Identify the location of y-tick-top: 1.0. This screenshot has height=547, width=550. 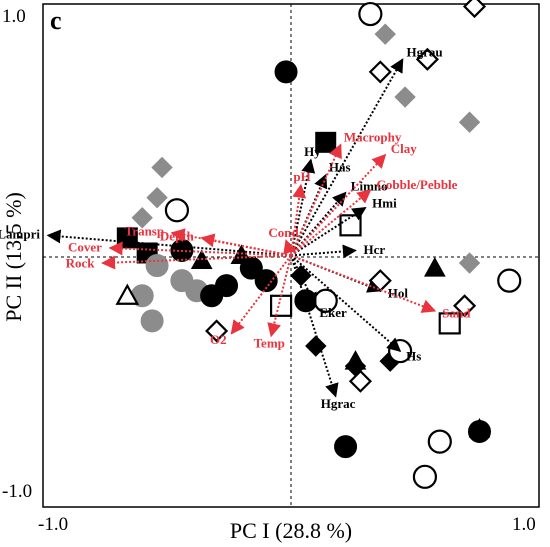
(14, 16).